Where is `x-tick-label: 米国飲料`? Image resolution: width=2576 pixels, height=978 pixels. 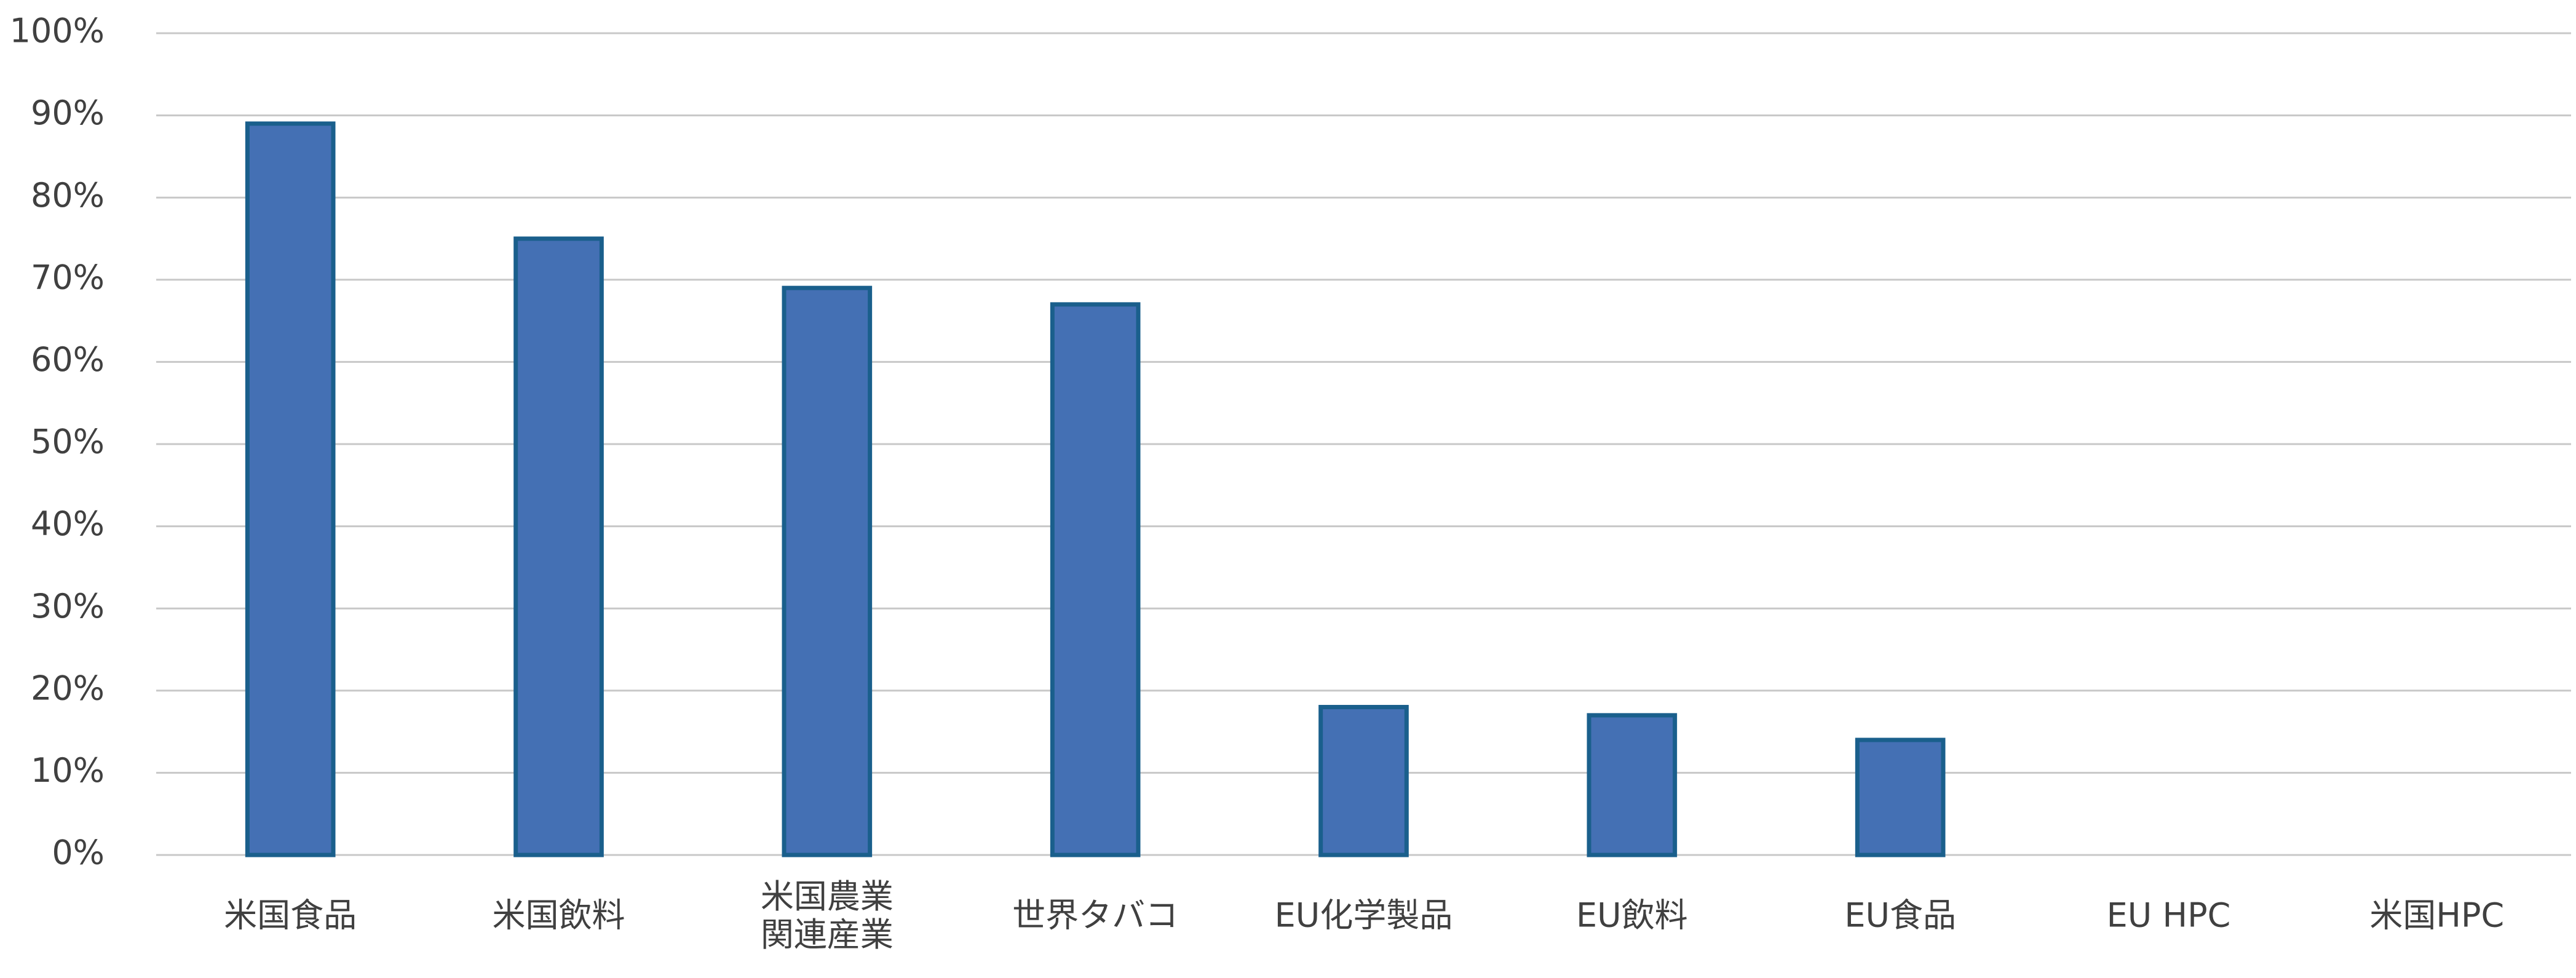
x-tick-label: 米国飲料 is located at coordinates (559, 915).